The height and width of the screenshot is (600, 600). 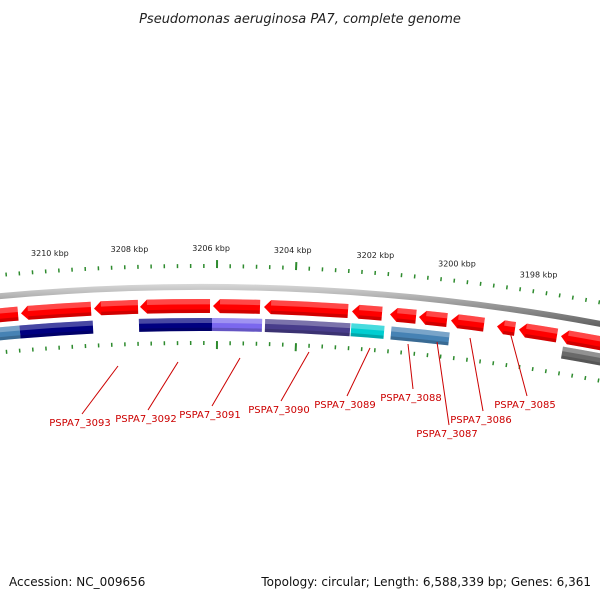 I want to click on reverse-strand-genes, so click(x=225, y=332).